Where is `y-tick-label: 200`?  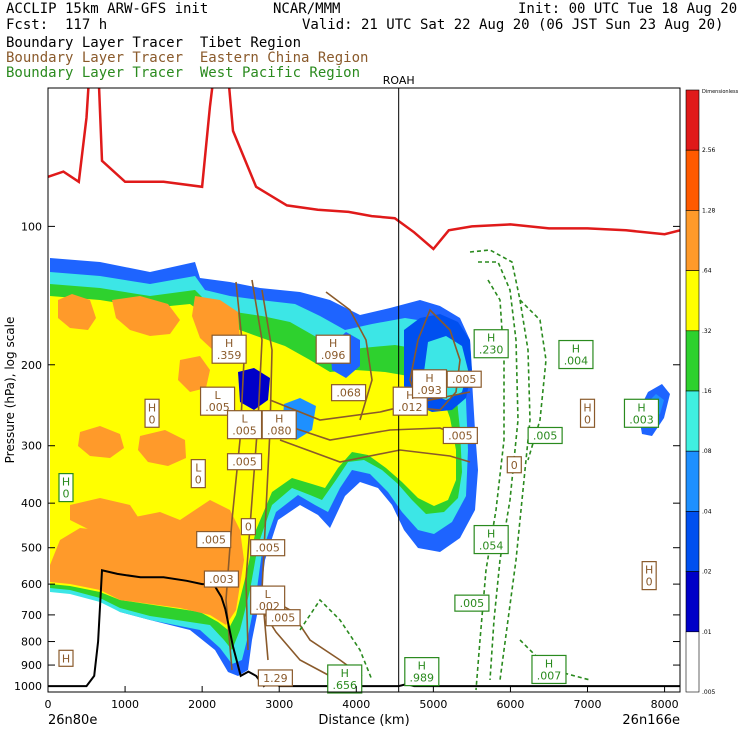
y-tick-label: 200 is located at coordinates (31, 365).